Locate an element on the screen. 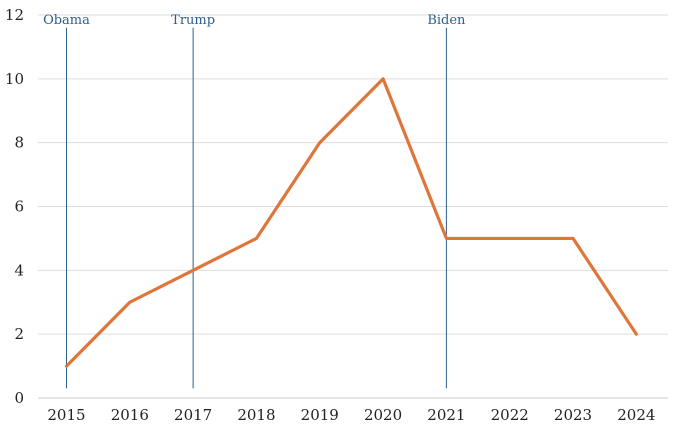 The height and width of the screenshot is (431, 685). y-tick-label: 0 is located at coordinates (19, 398).